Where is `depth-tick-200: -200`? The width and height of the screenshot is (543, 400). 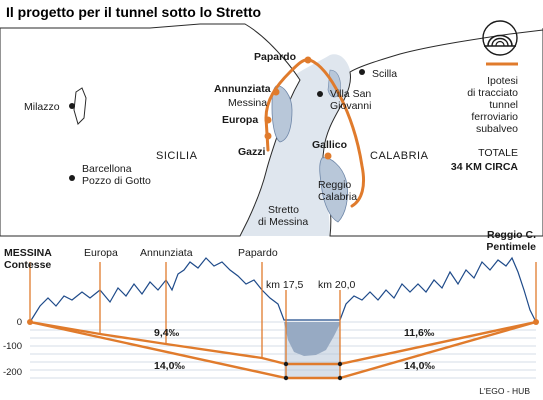
depth-tick-200: -200 is located at coordinates (12, 372).